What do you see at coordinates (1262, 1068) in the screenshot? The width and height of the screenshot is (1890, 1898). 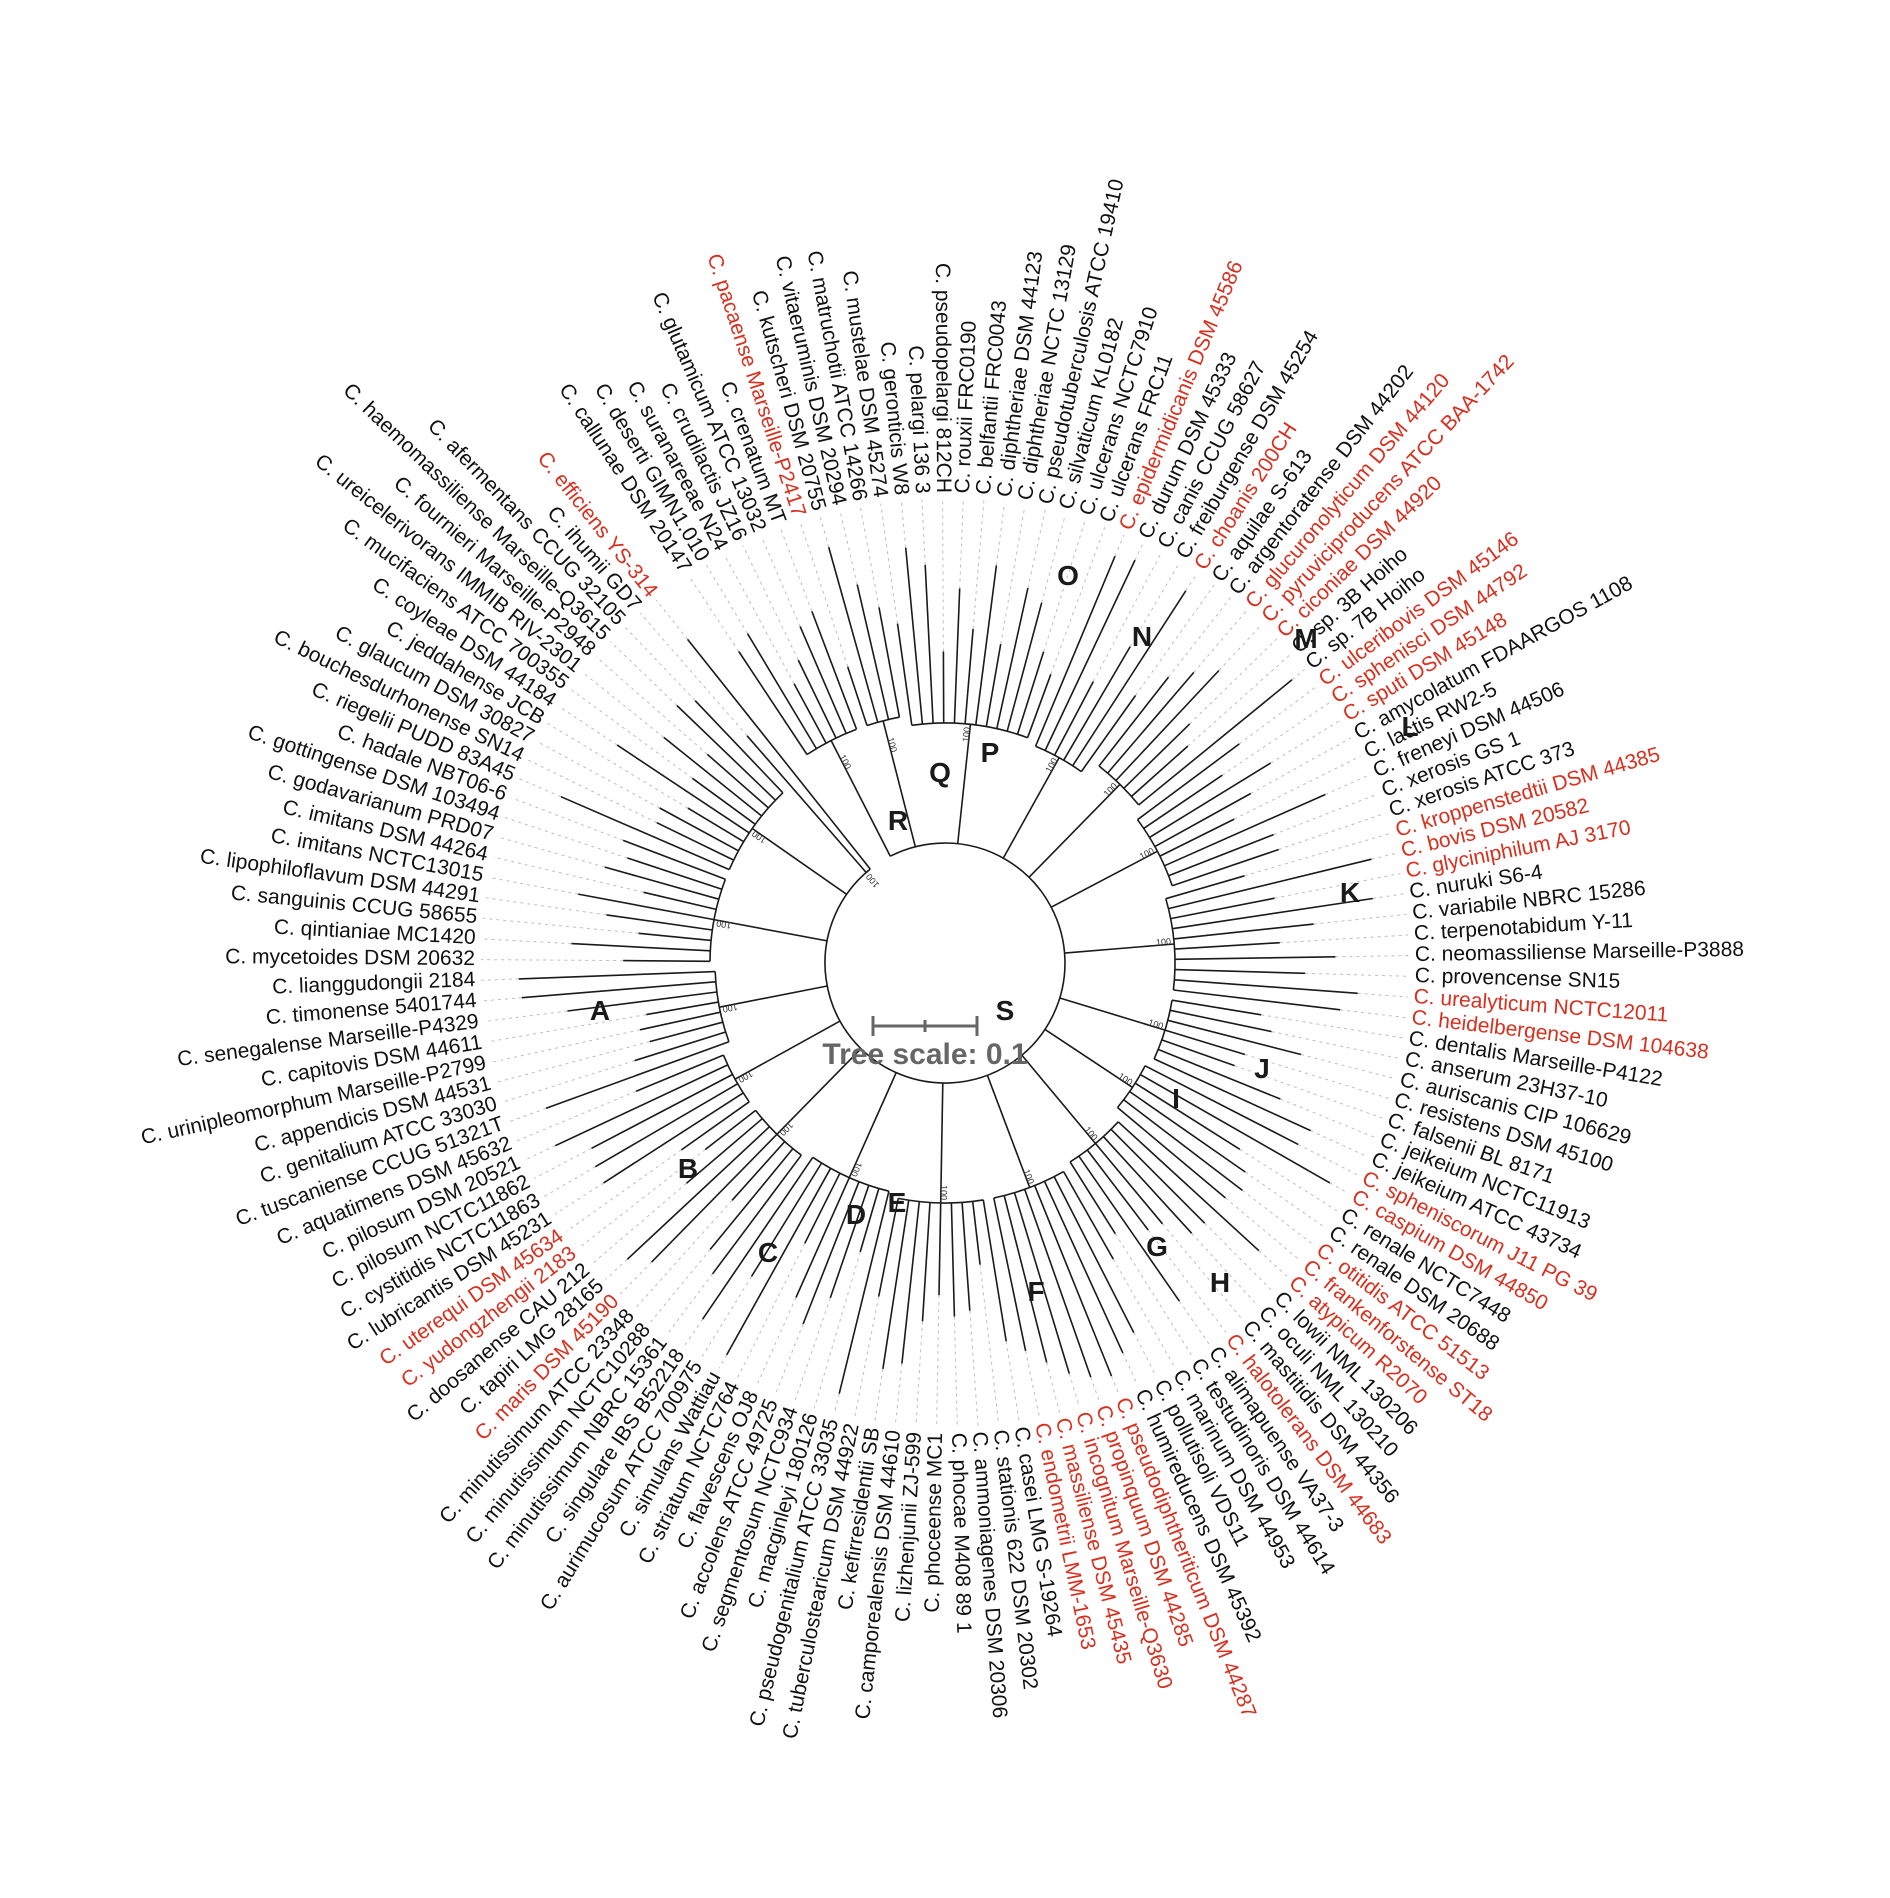 I see `clade-label-j: J` at bounding box center [1262, 1068].